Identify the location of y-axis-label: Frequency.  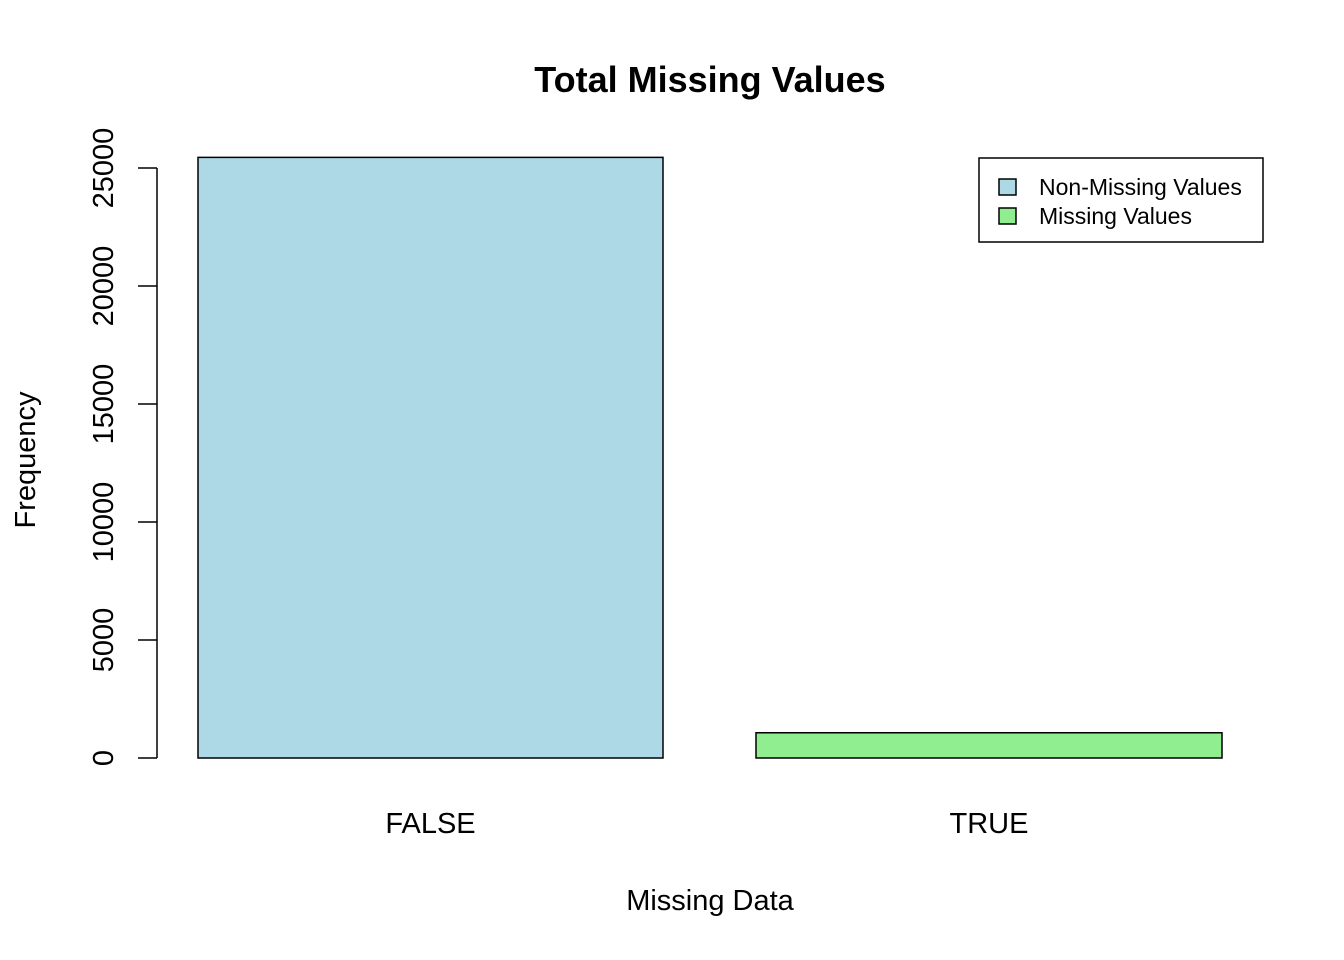
(26, 460).